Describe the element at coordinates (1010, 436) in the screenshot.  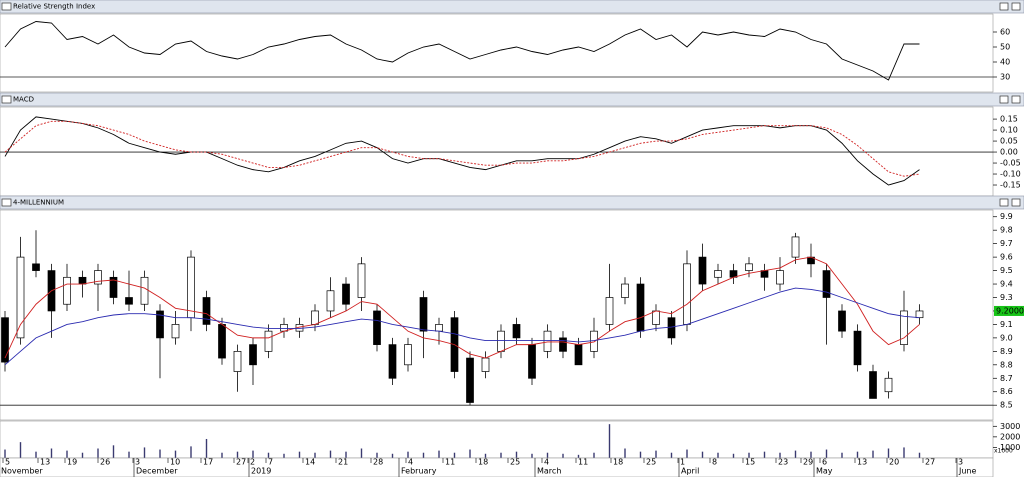
I see `y-tick-label: 2000` at that location.